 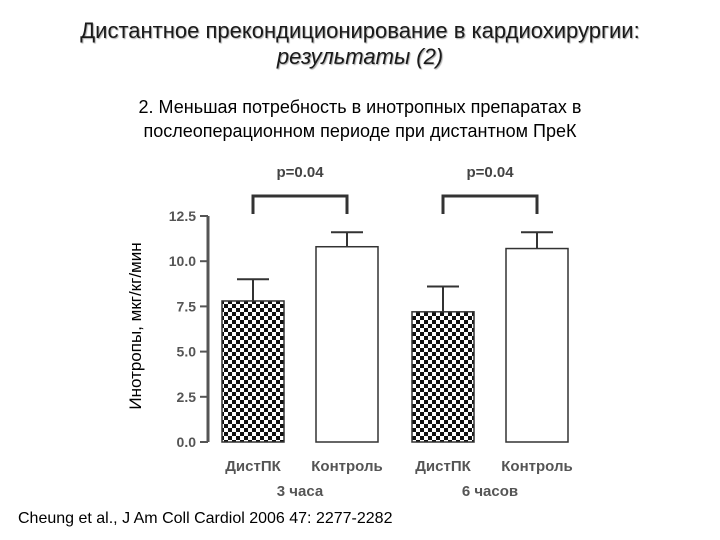 What do you see at coordinates (187, 397) in the screenshot?
I see `y-tick-label: 2.5` at bounding box center [187, 397].